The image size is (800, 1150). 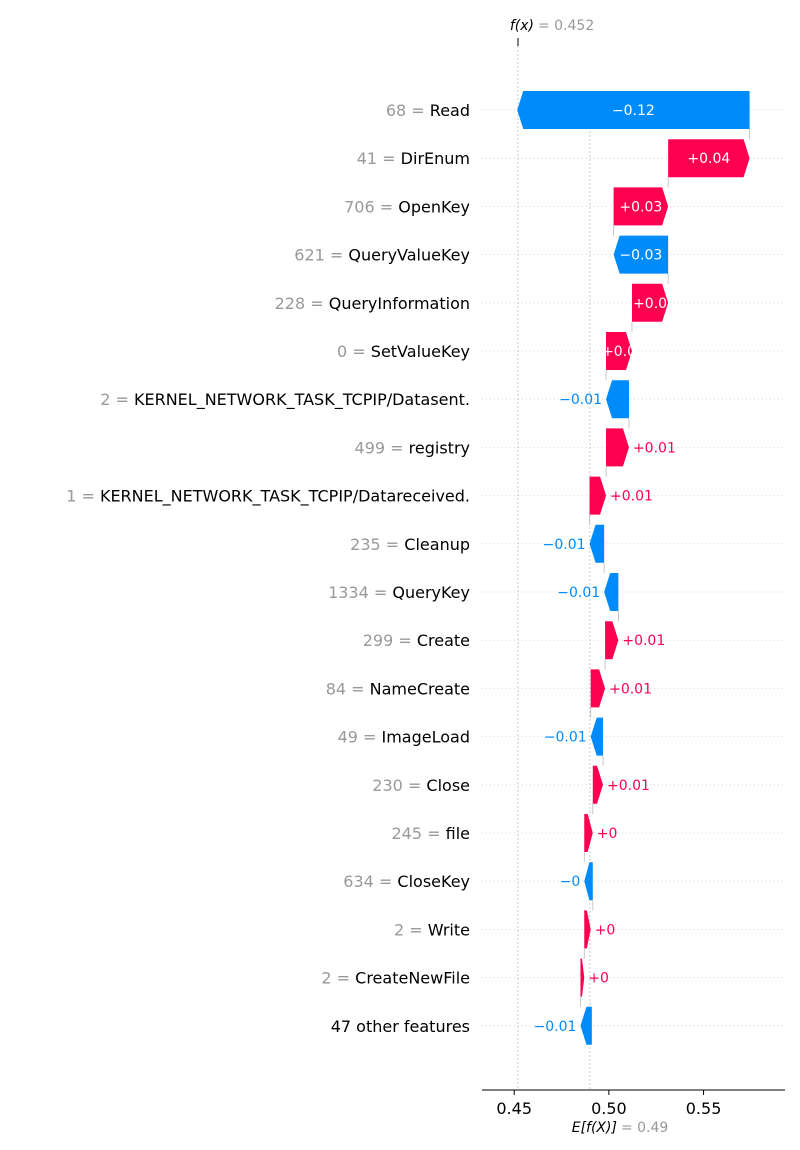 I want to click on feature-label: 621 = QueryValueKey, so click(x=382, y=255).